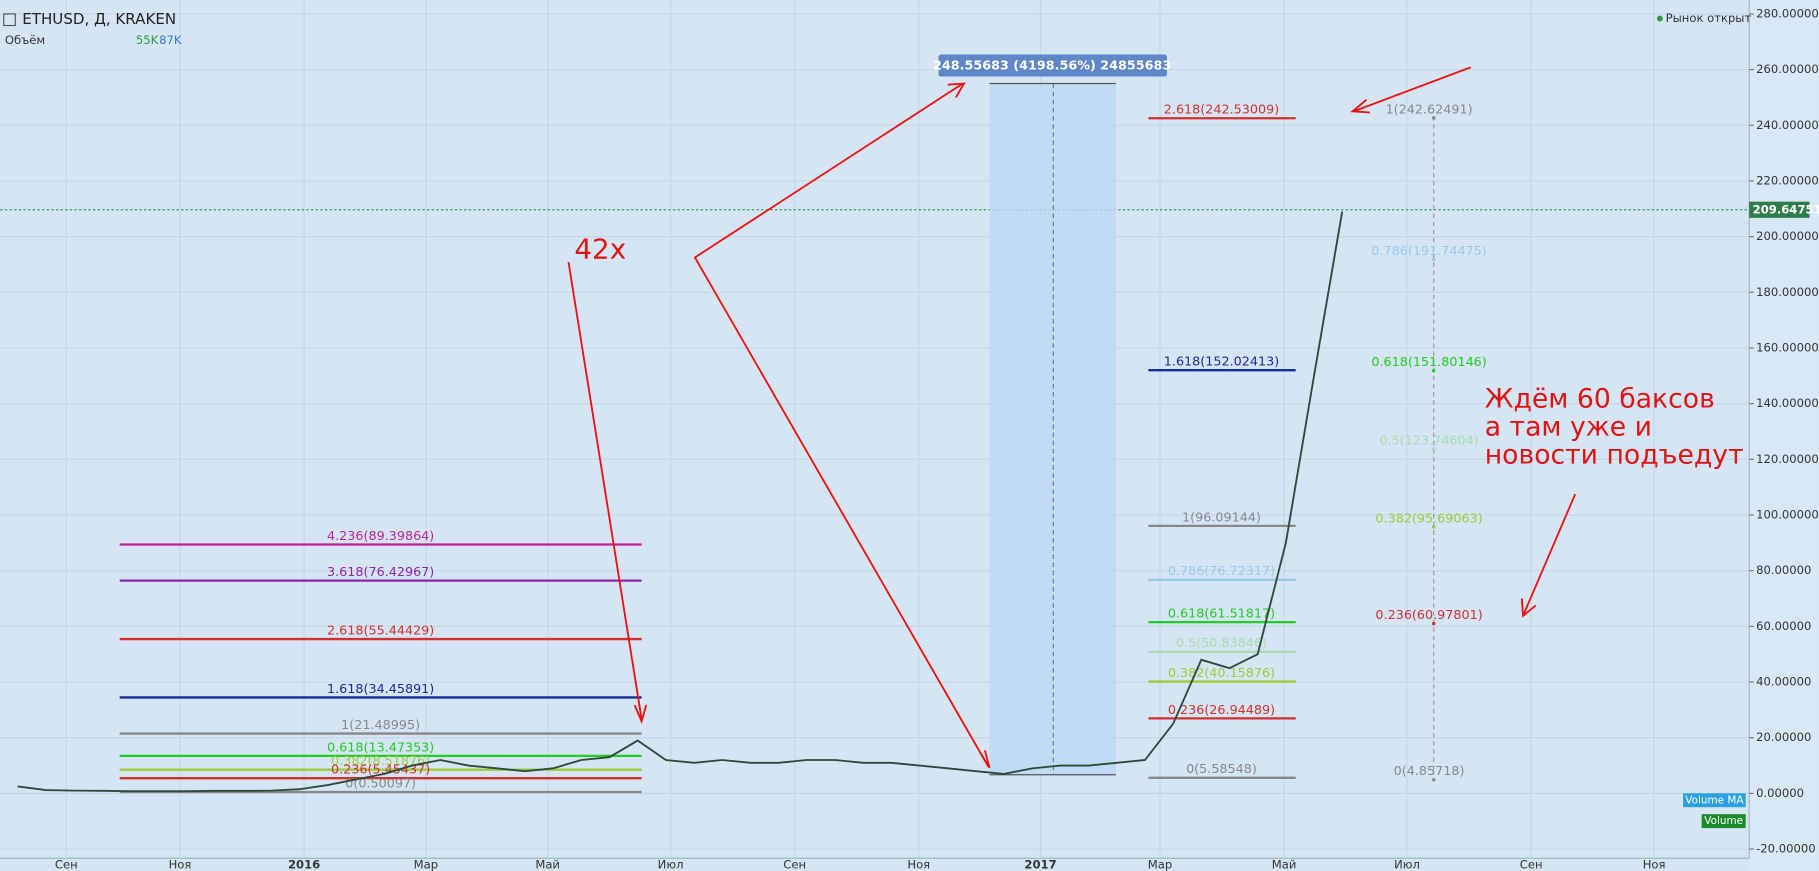 The height and width of the screenshot is (871, 1819). Describe the element at coordinates (1428, 362) in the screenshot. I see `fib-label: 0.618(151.80146)` at that location.